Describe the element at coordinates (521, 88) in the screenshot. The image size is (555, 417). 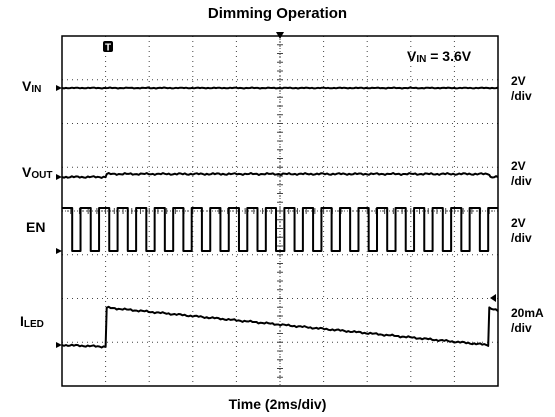
I see `vin-scale-label: 2V/div` at that location.